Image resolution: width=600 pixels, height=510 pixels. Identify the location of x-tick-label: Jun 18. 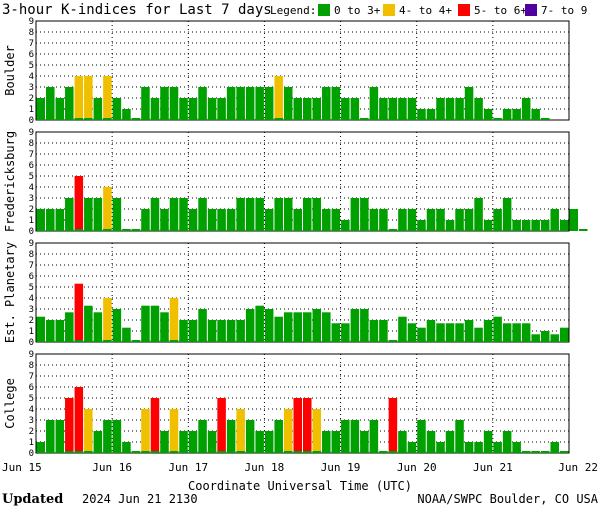
(265, 467).